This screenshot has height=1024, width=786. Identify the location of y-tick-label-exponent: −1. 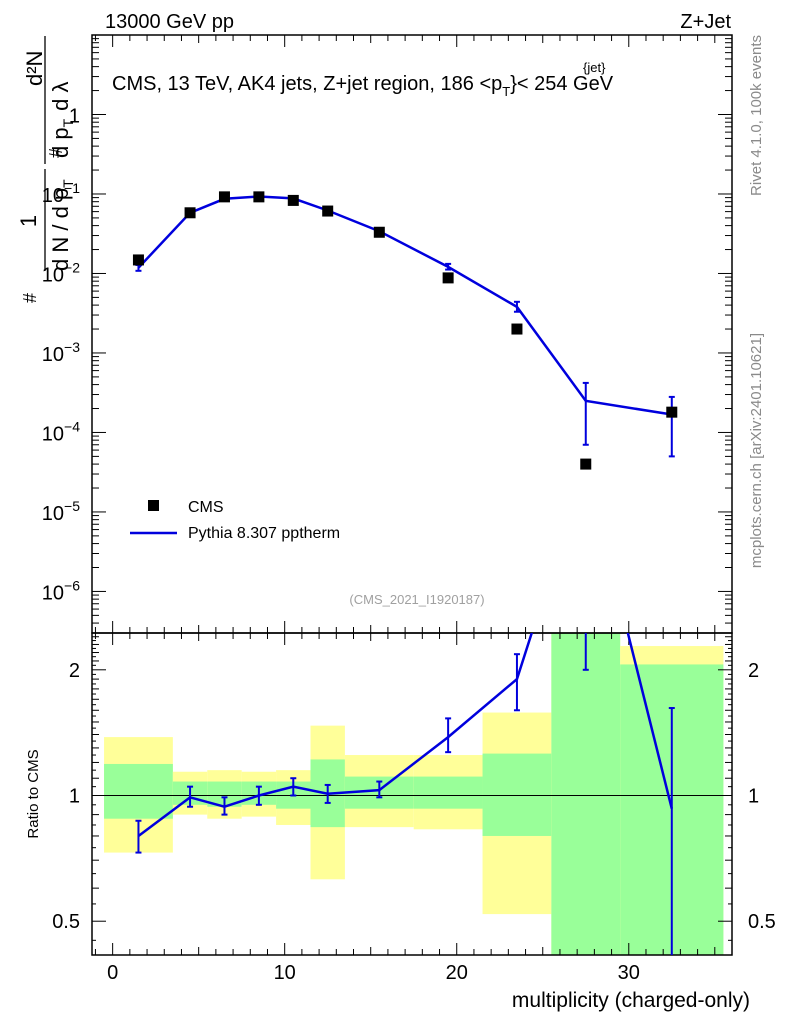
(72, 188).